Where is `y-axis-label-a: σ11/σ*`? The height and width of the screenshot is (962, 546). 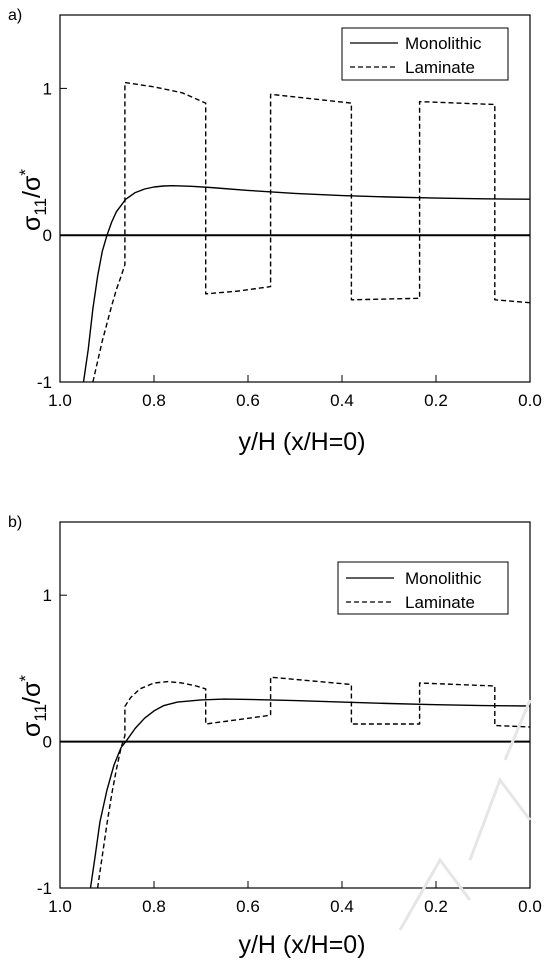 y-axis-label-a: σ11/σ* is located at coordinates (33, 200).